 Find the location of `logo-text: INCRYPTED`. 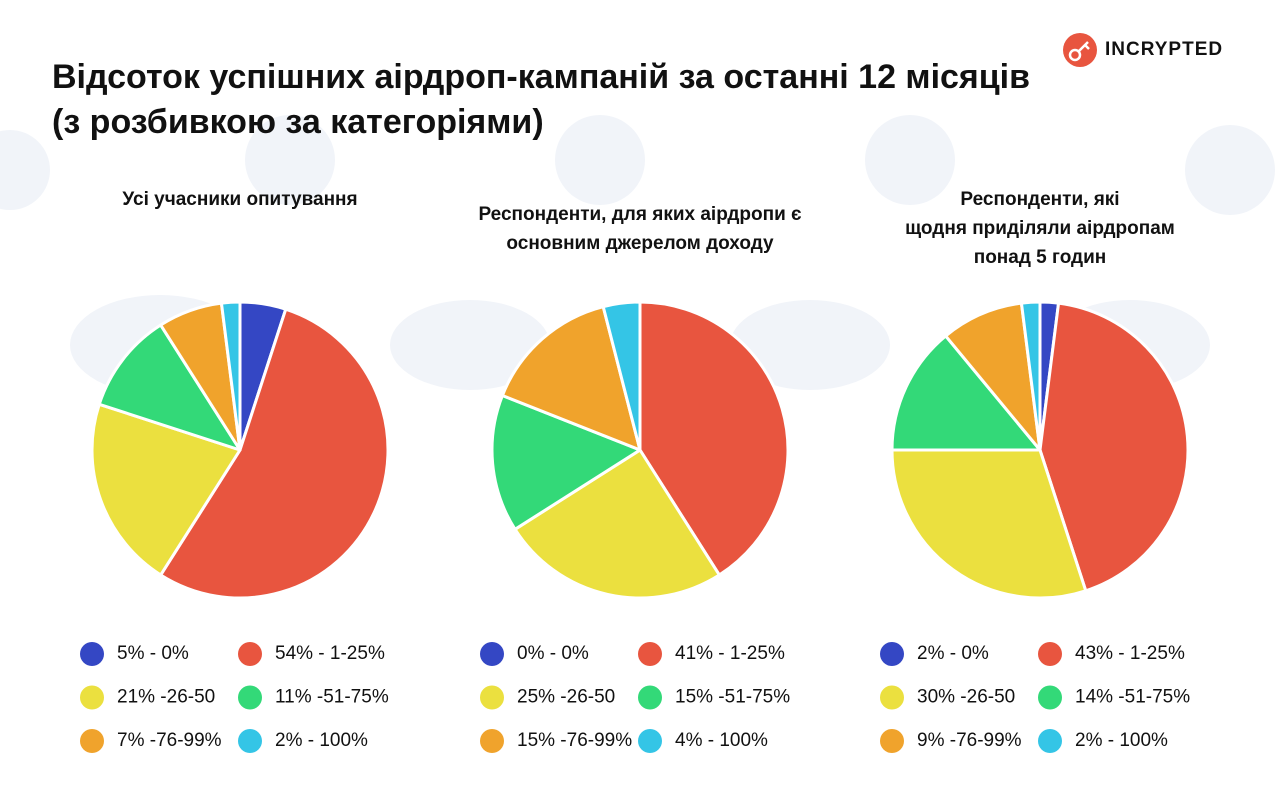

logo-text: INCRYPTED is located at coordinates (1164, 49).